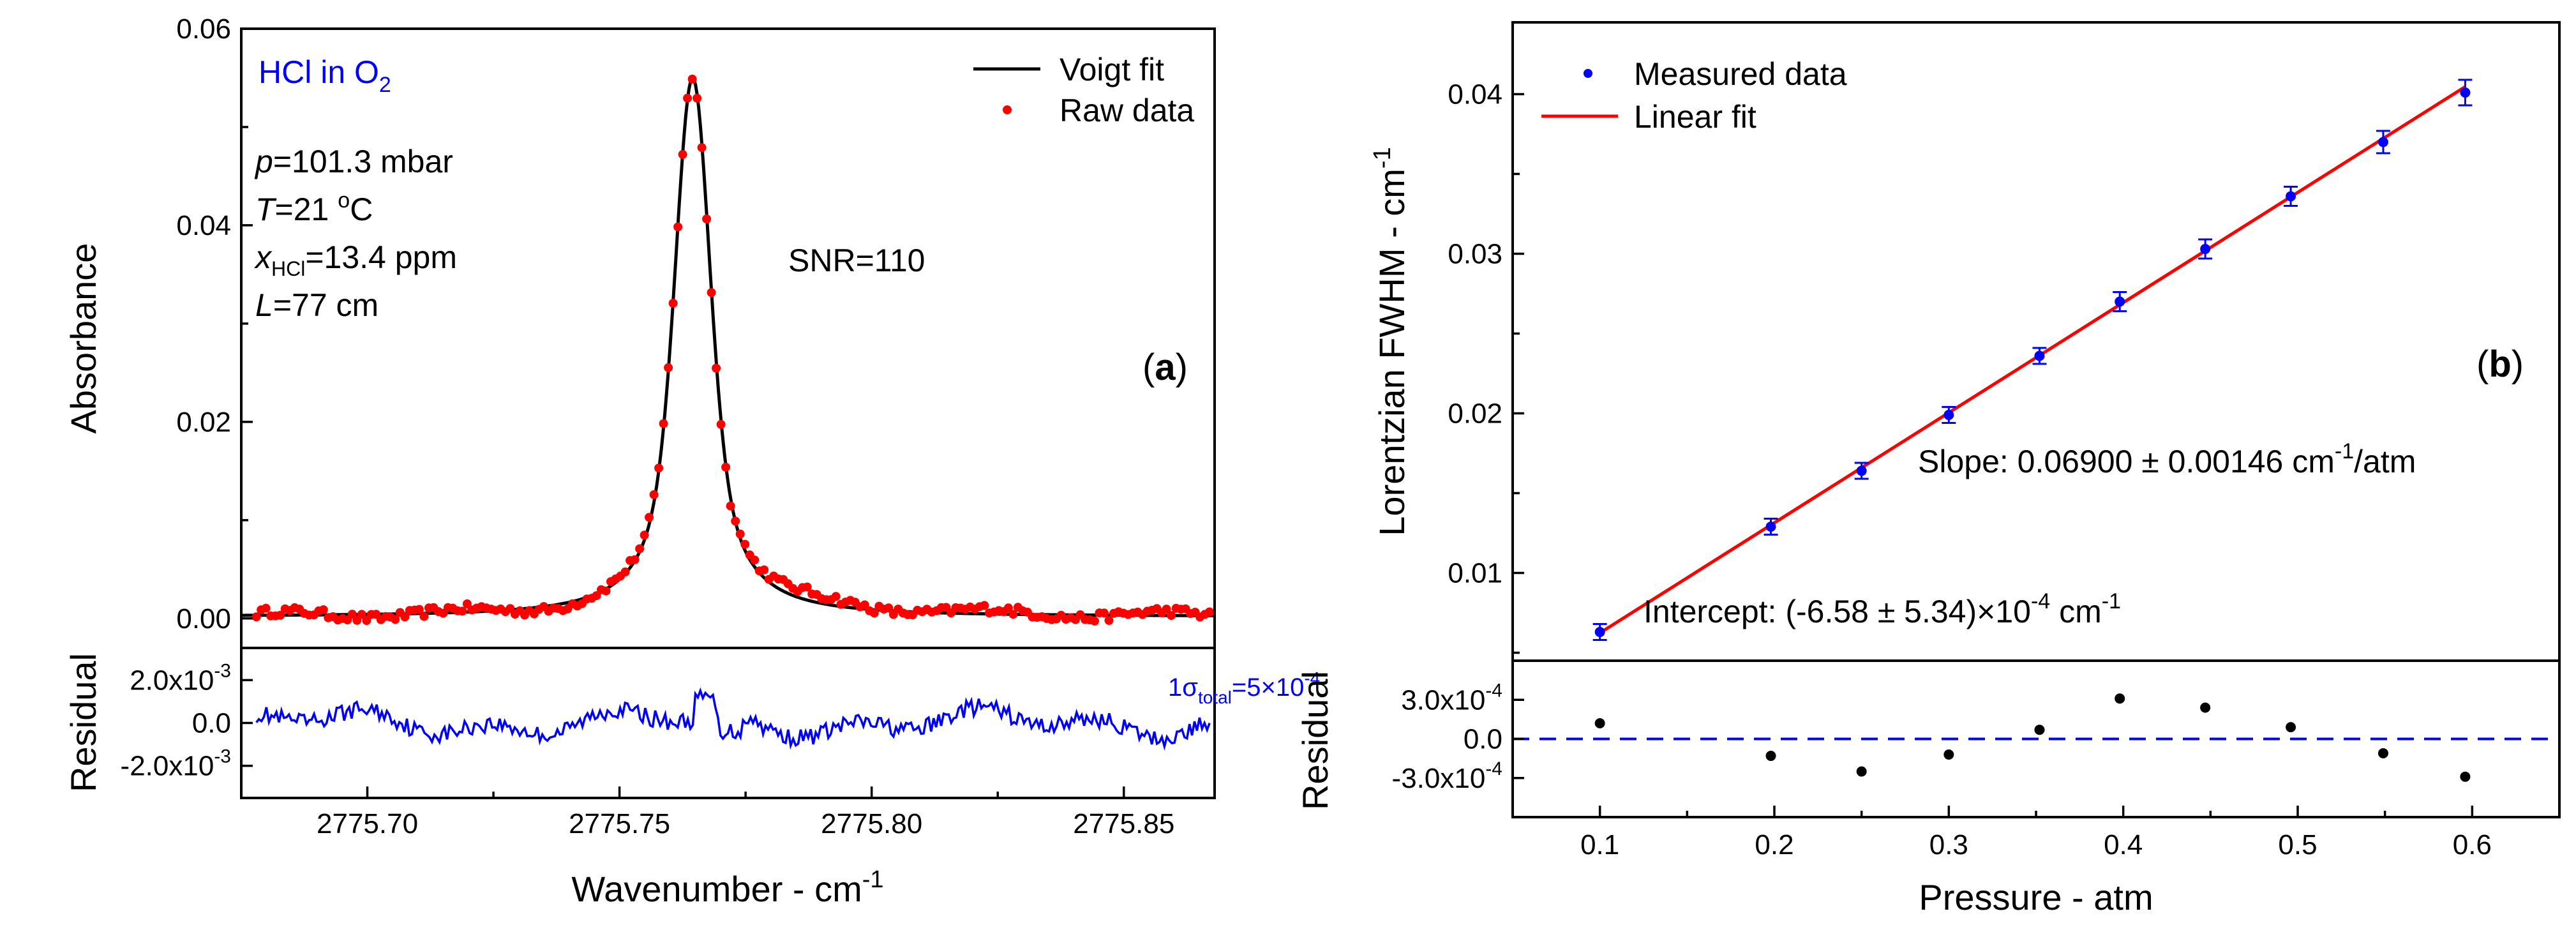  Describe the element at coordinates (83, 722) in the screenshot. I see `panel-a-residual-y-label: Residual` at that location.